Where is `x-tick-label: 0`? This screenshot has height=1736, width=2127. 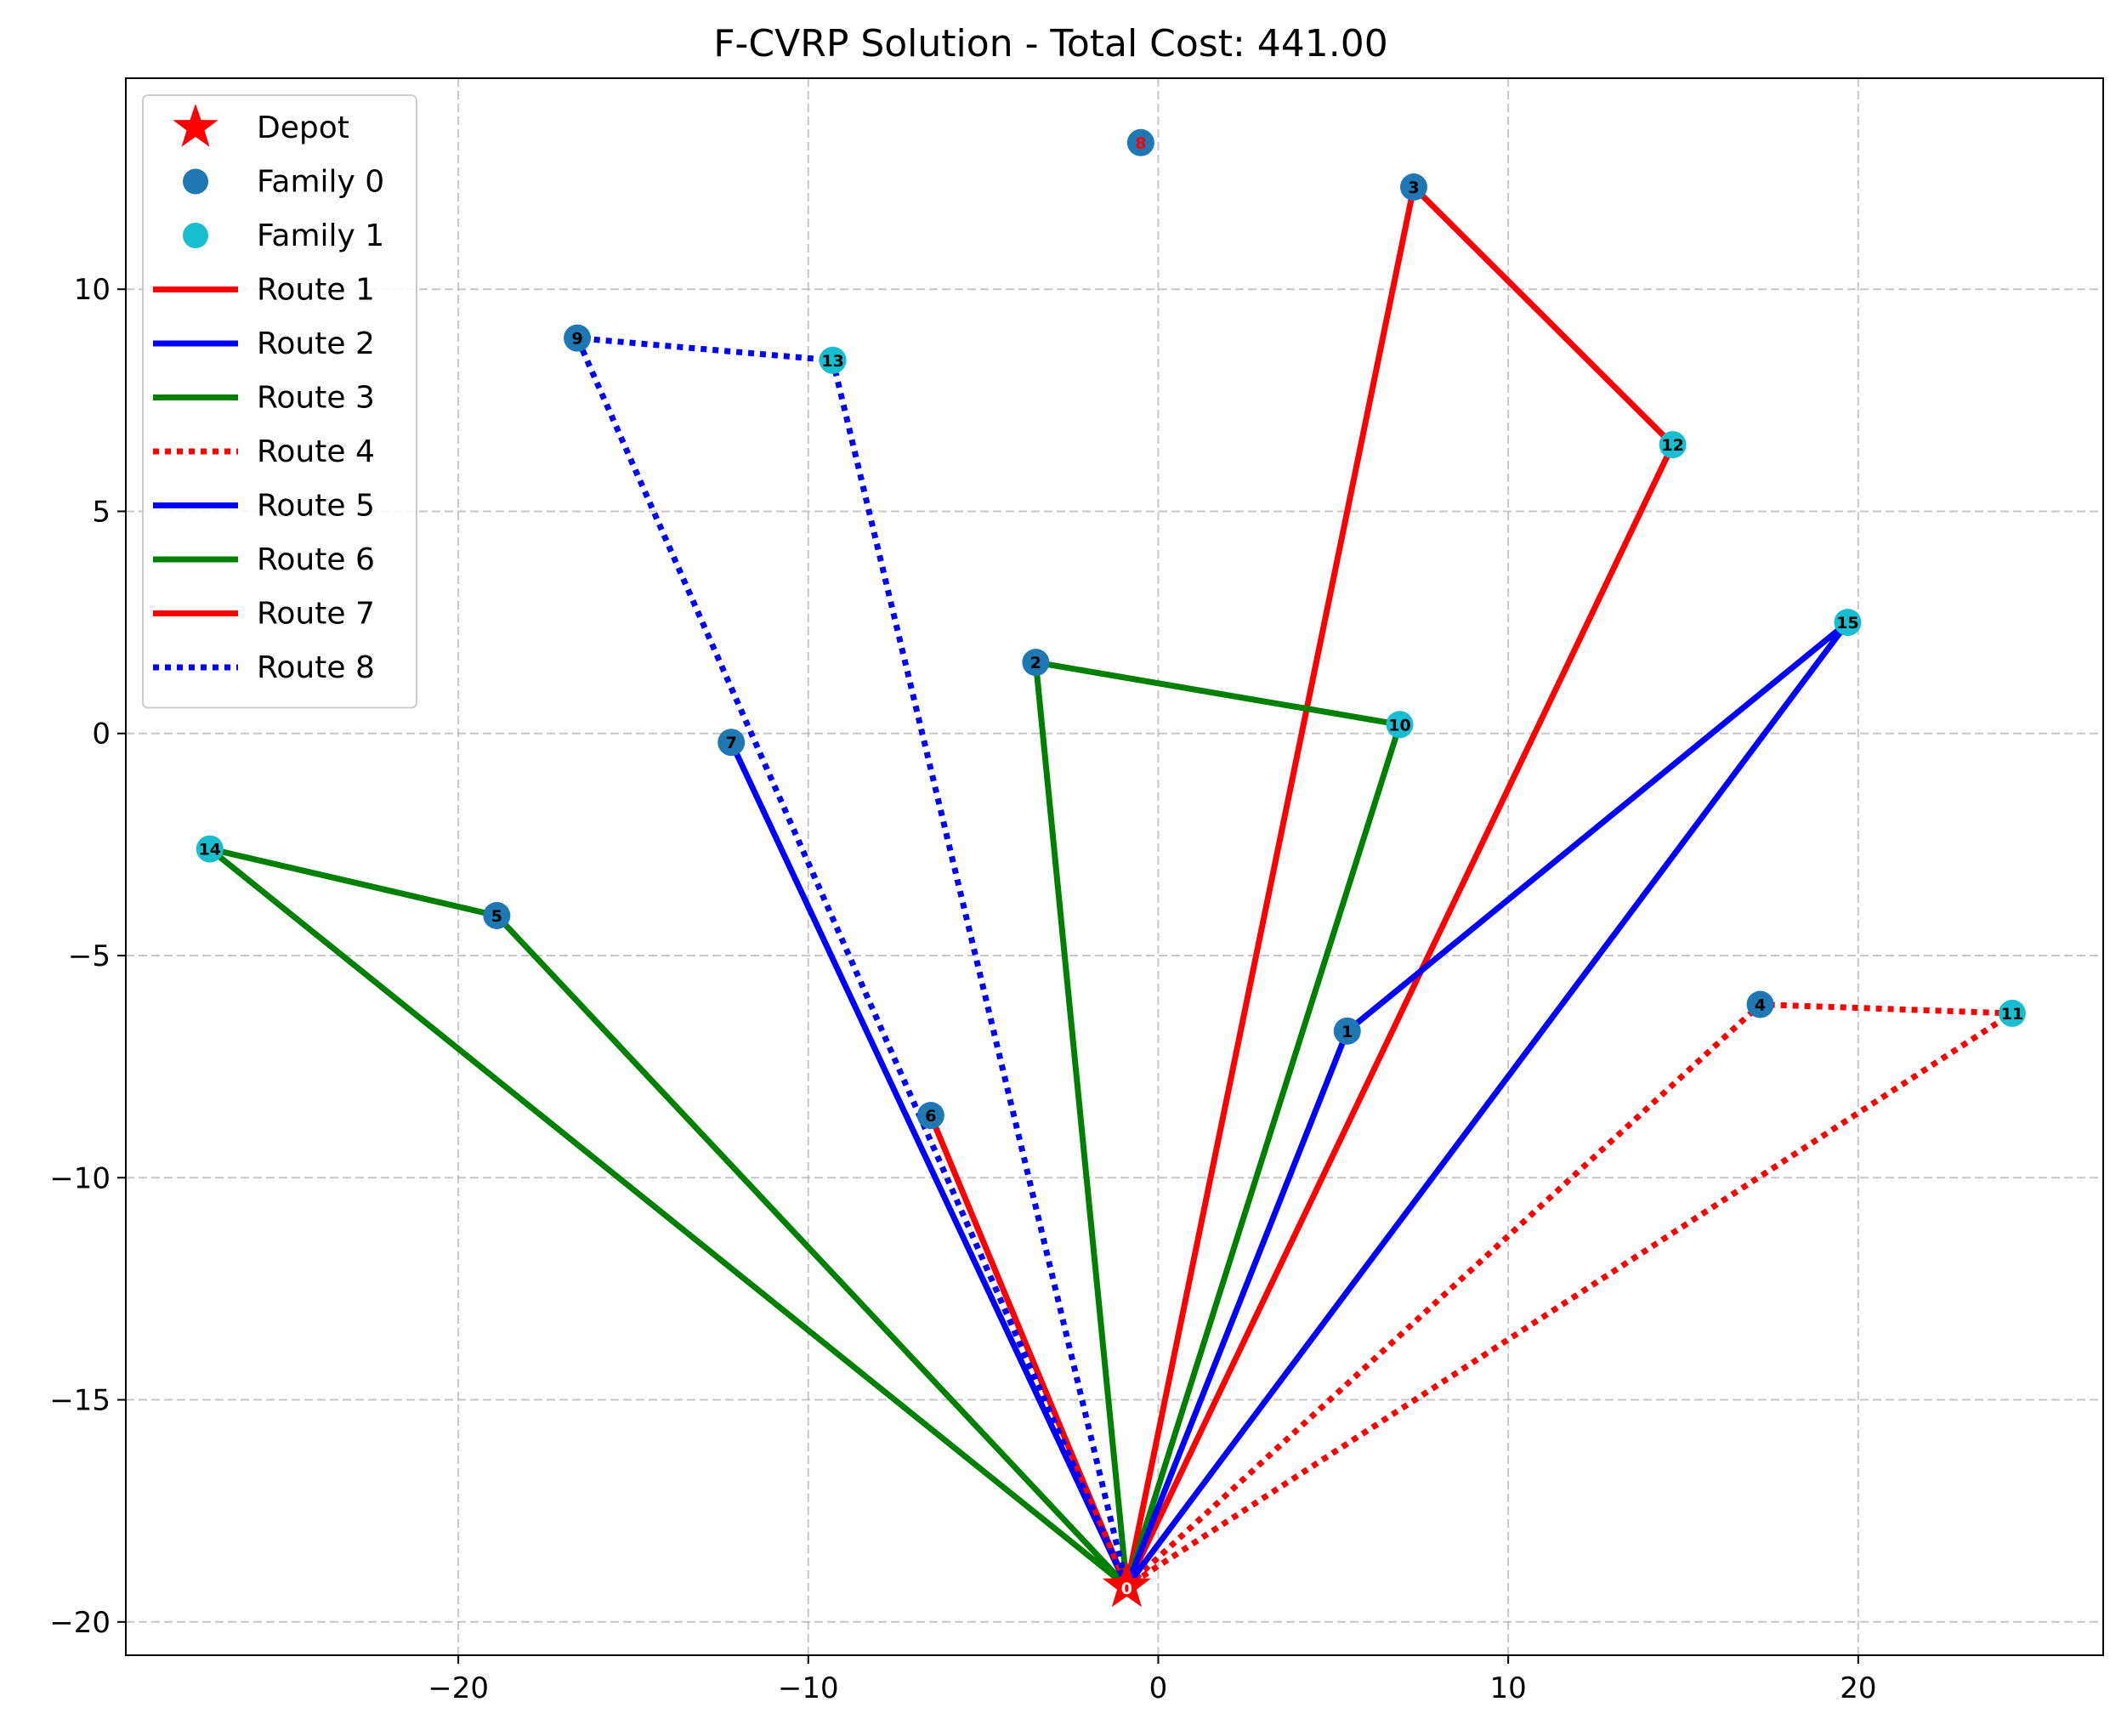 x-tick-label: 0 is located at coordinates (1158, 1688).